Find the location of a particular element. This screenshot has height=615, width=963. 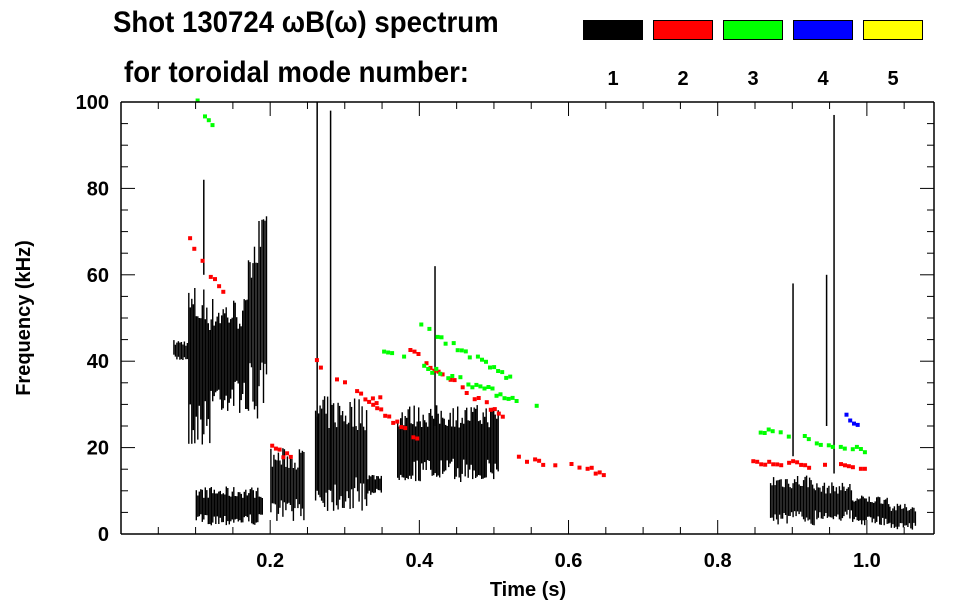

x-tick-label: 0.2 is located at coordinates (270, 561).